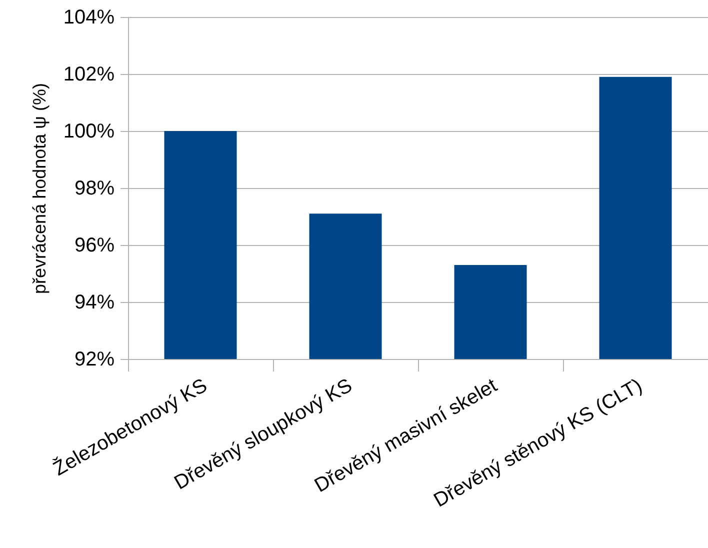 The height and width of the screenshot is (548, 708). I want to click on y-tick-label: 100%, so click(89, 131).